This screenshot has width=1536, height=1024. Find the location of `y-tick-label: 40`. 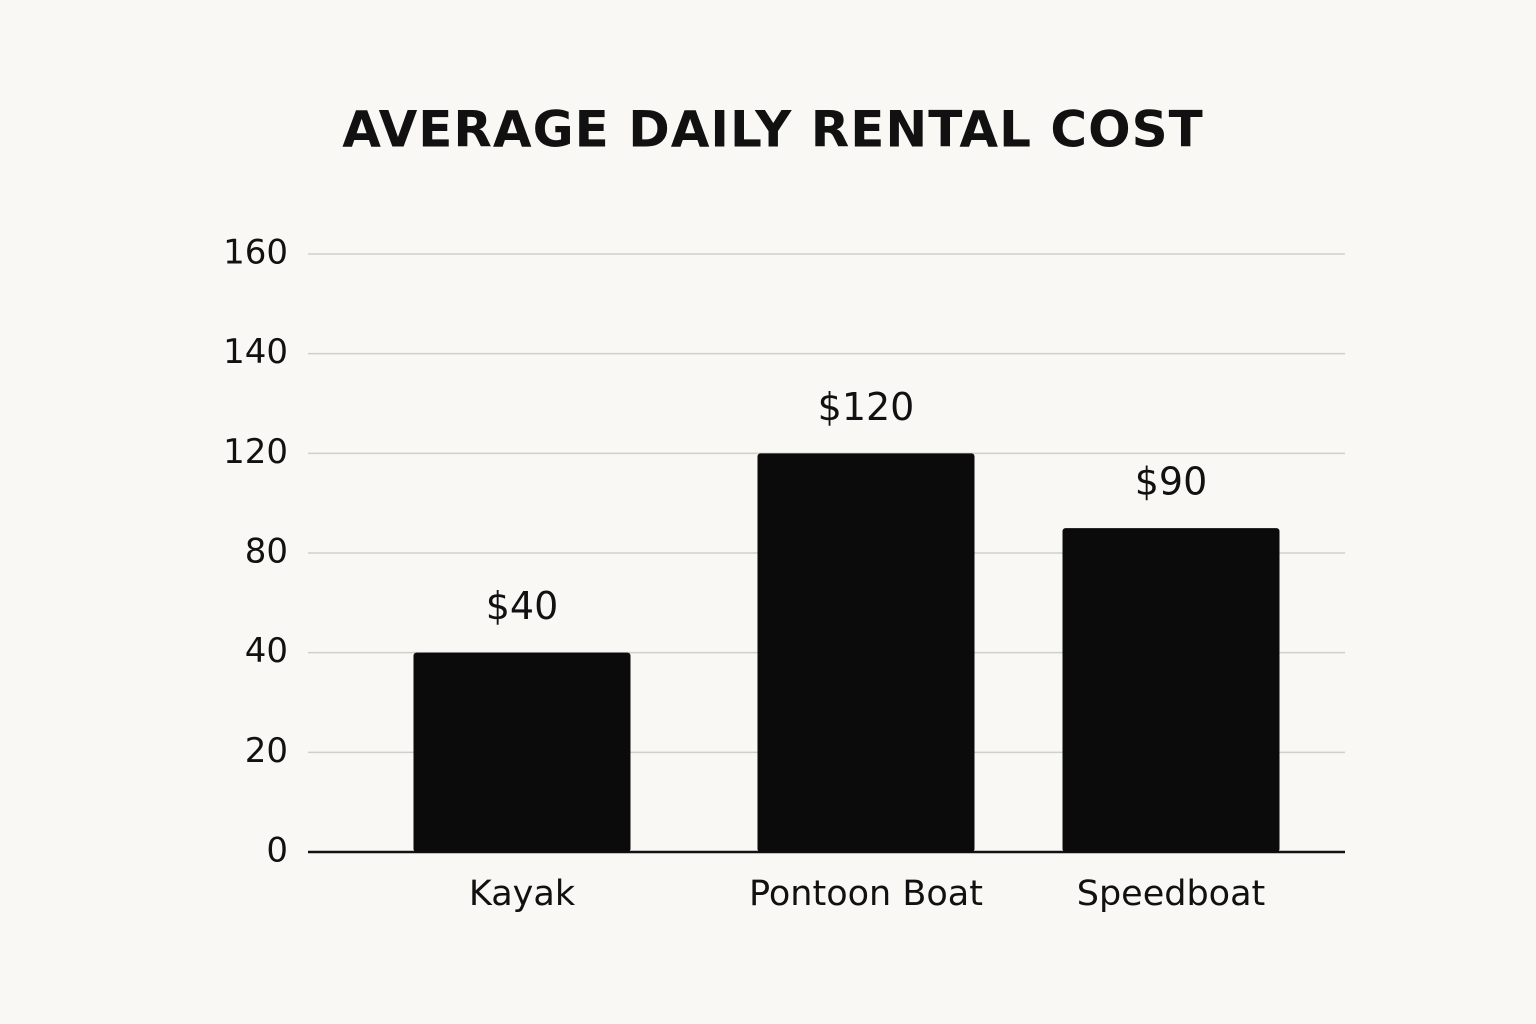

y-tick-label: 40 is located at coordinates (266, 651).